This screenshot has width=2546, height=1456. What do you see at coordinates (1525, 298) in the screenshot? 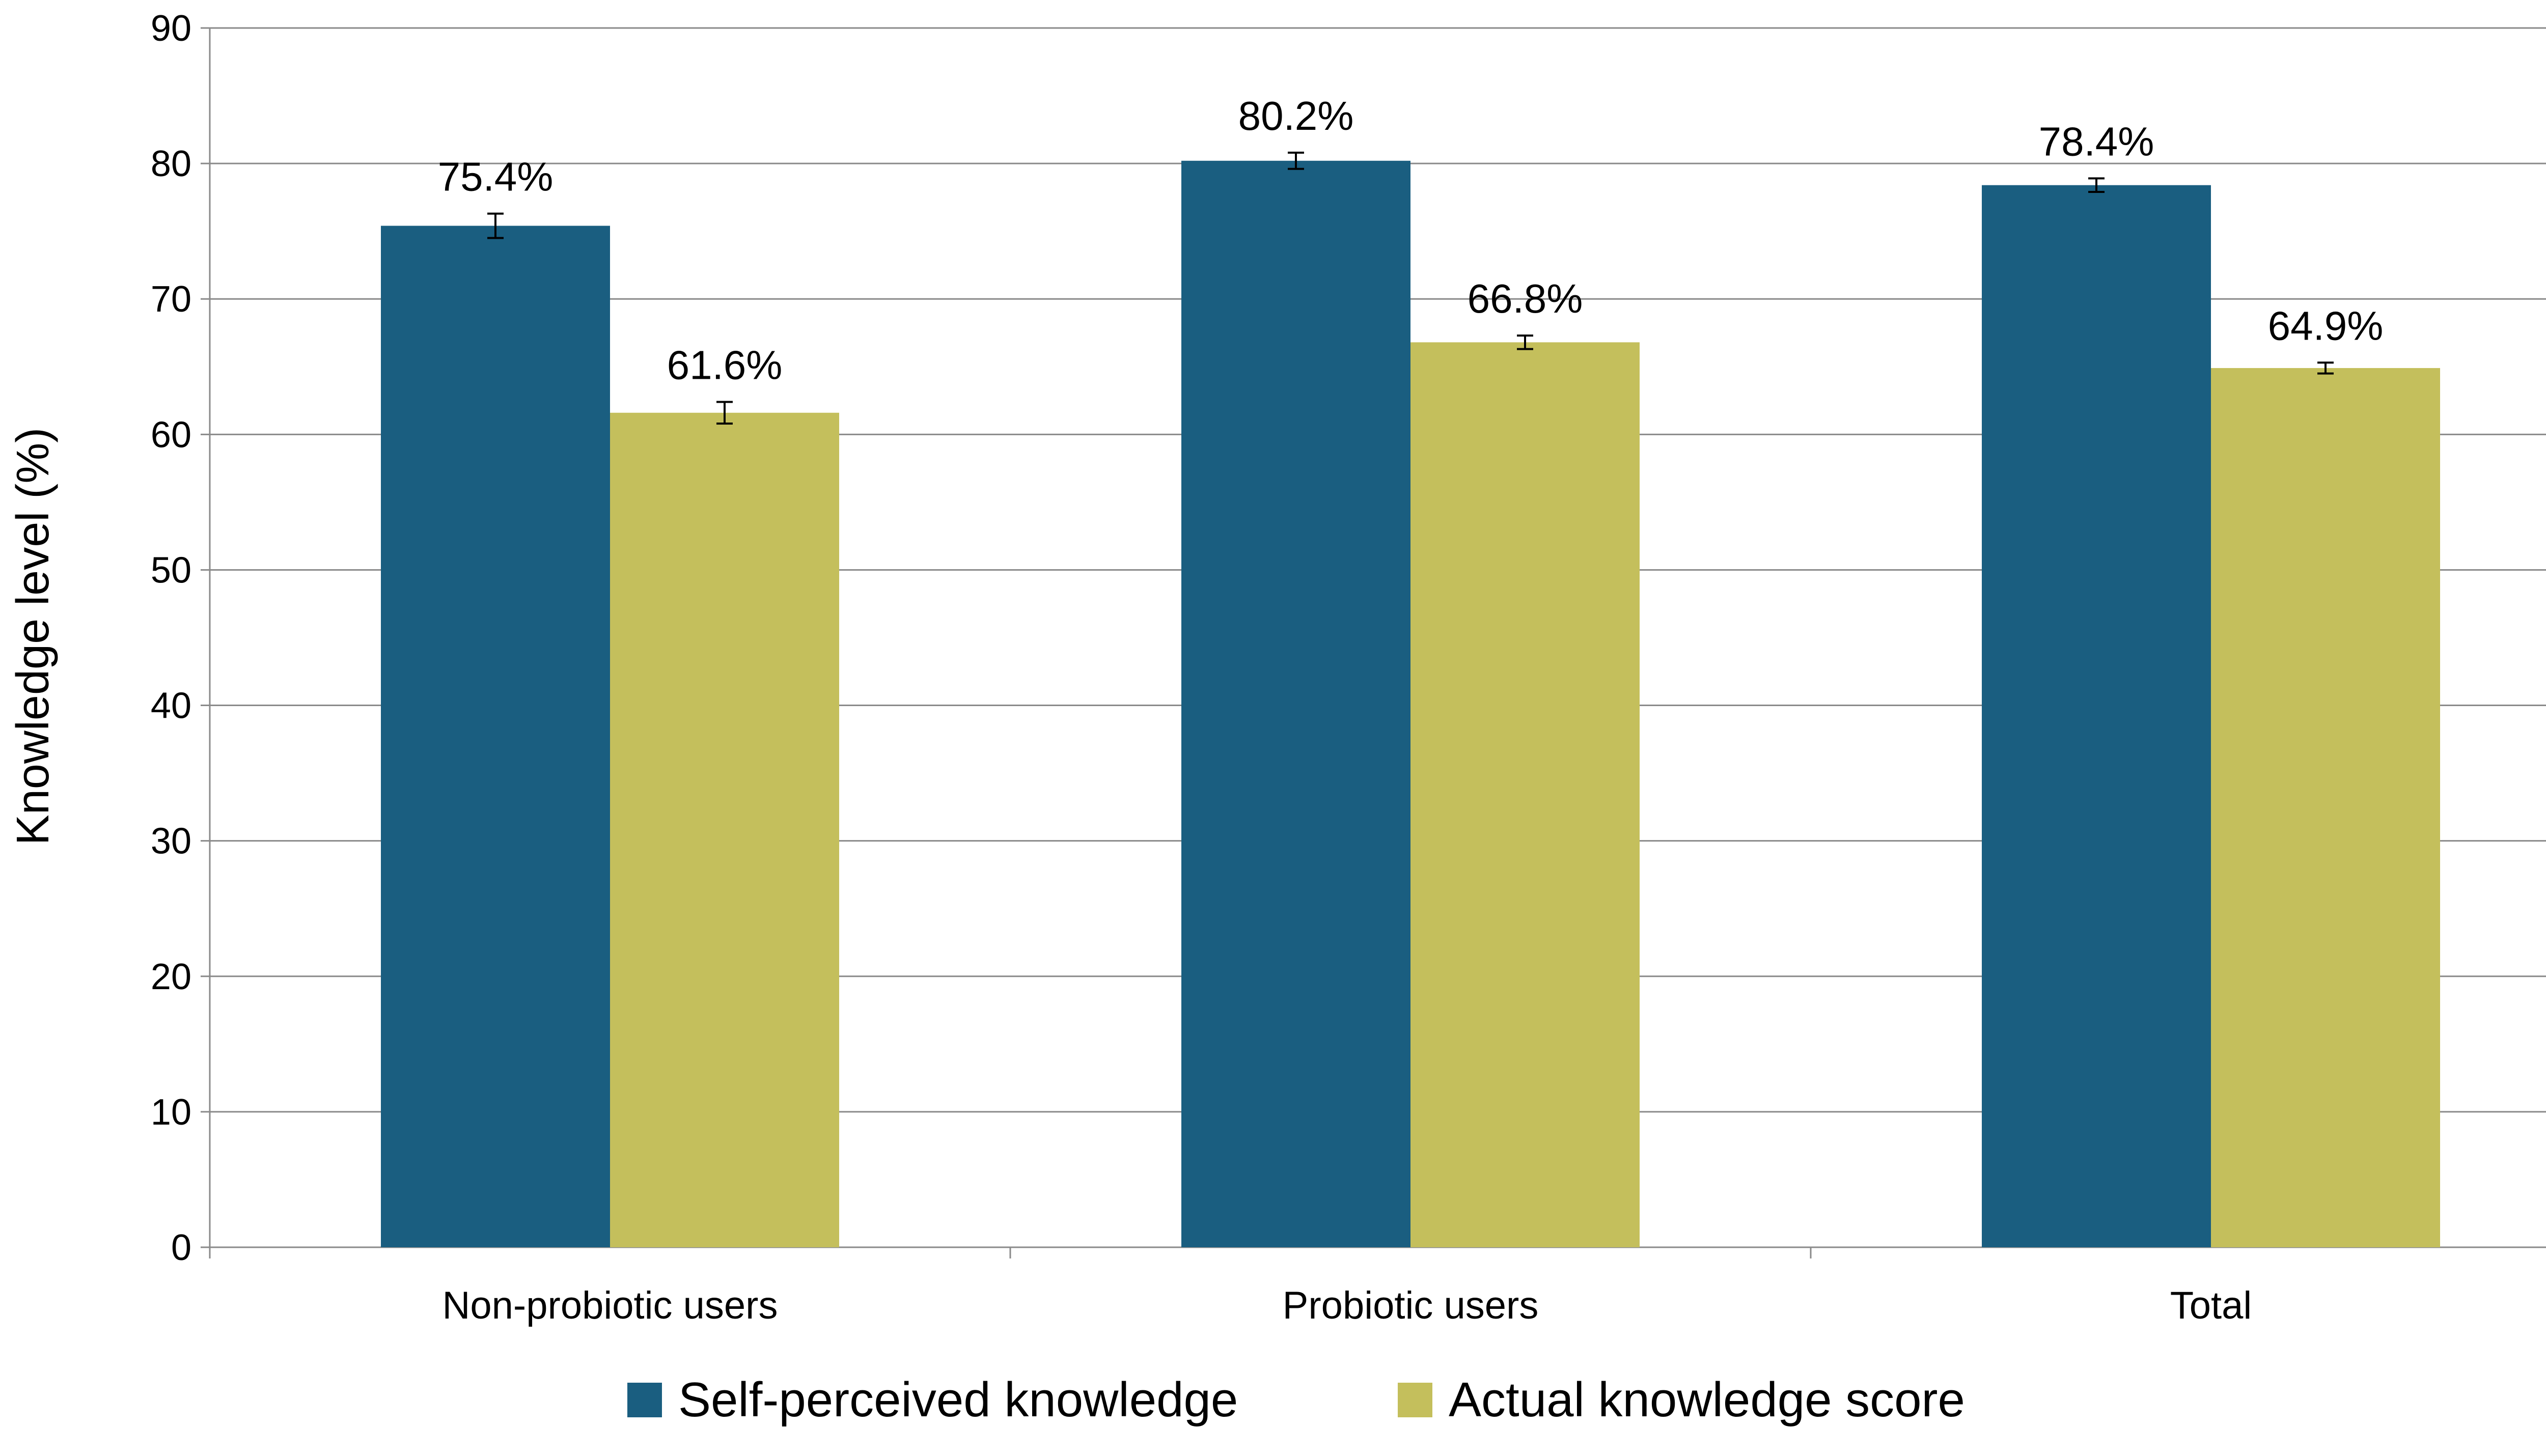
I see `data-label: 66.8%` at bounding box center [1525, 298].